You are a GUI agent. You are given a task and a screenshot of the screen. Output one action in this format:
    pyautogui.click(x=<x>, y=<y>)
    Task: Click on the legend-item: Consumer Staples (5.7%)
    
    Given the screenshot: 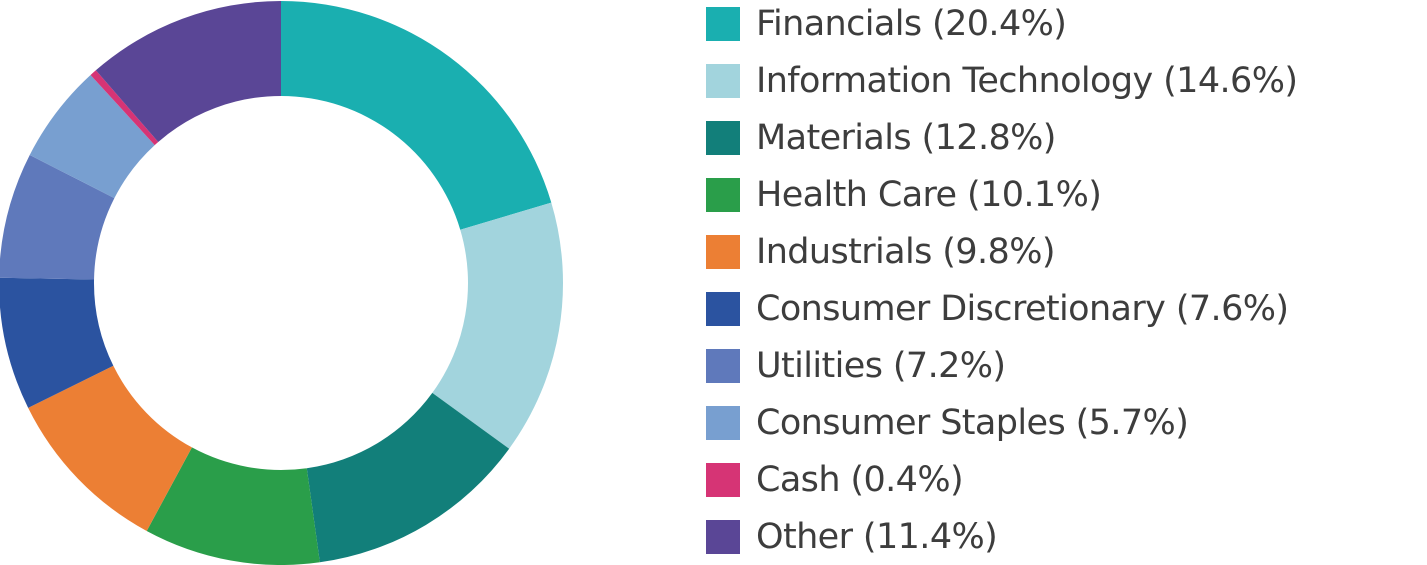 What is the action you would take?
    pyautogui.click(x=947, y=423)
    